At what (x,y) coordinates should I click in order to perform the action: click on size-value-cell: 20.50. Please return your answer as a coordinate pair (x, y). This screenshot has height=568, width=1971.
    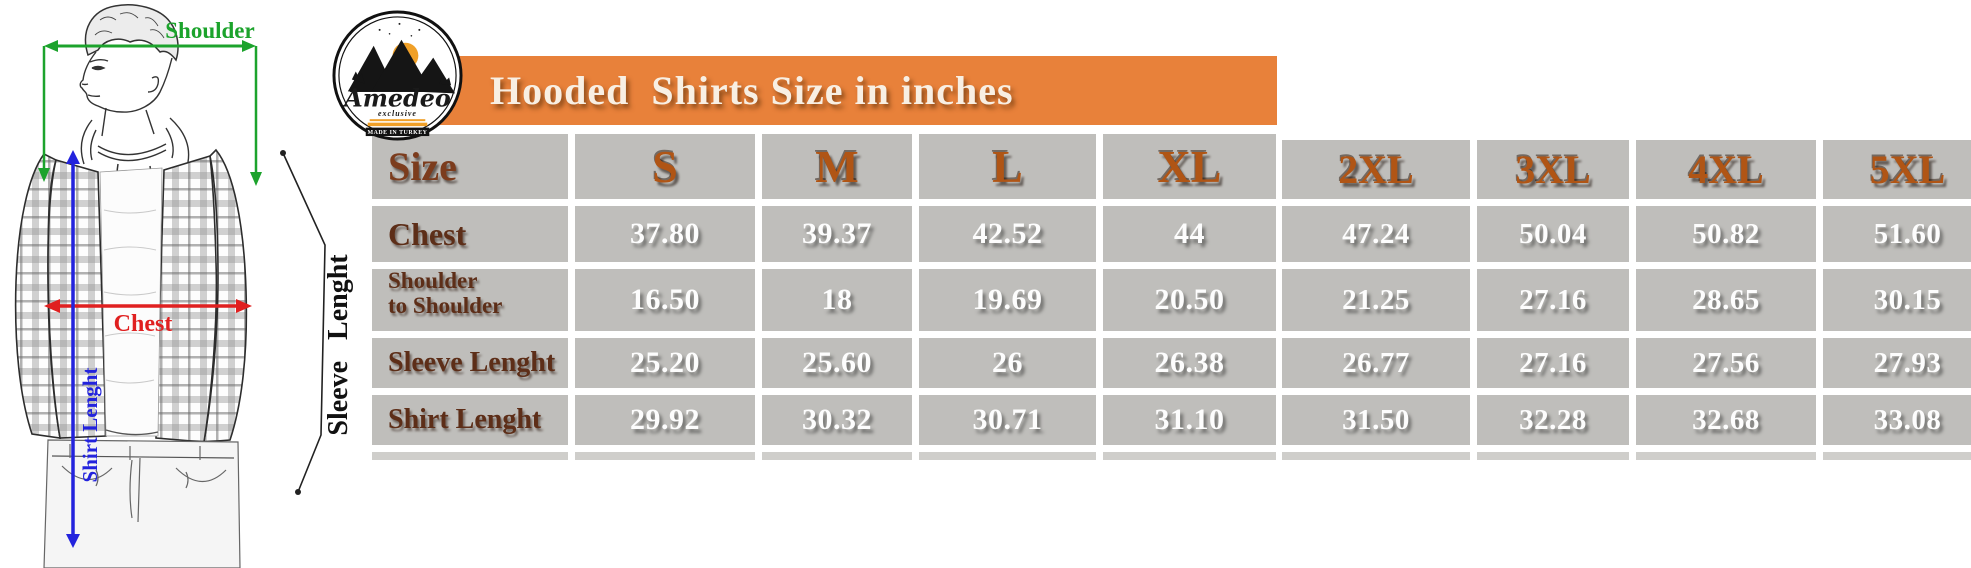
    Looking at the image, I should click on (1189, 300).